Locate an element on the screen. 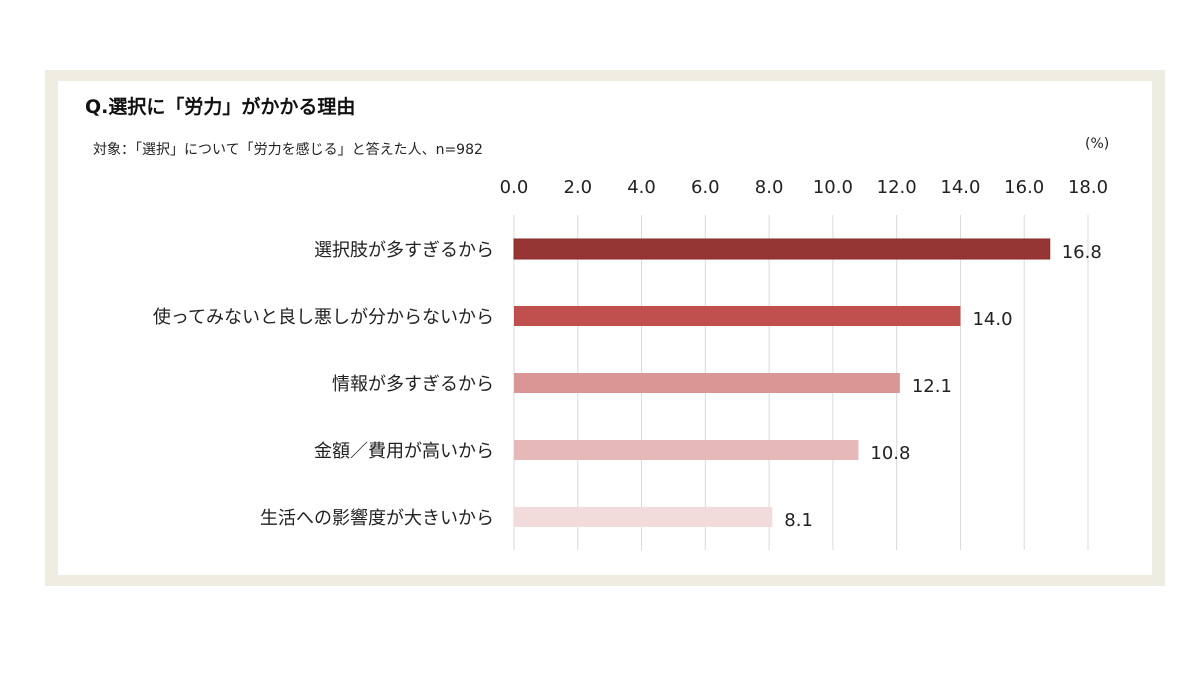  category-label: 選択肢が多すぎるから is located at coordinates (404, 250).